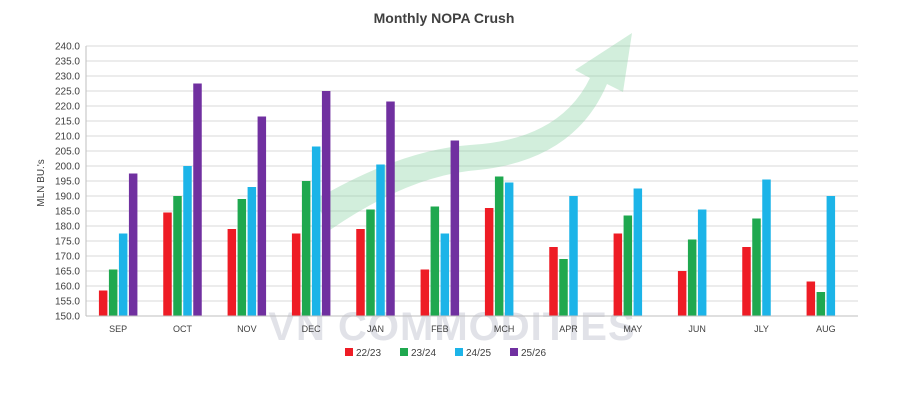  I want to click on y-tick-label: 215.0, so click(67, 122).